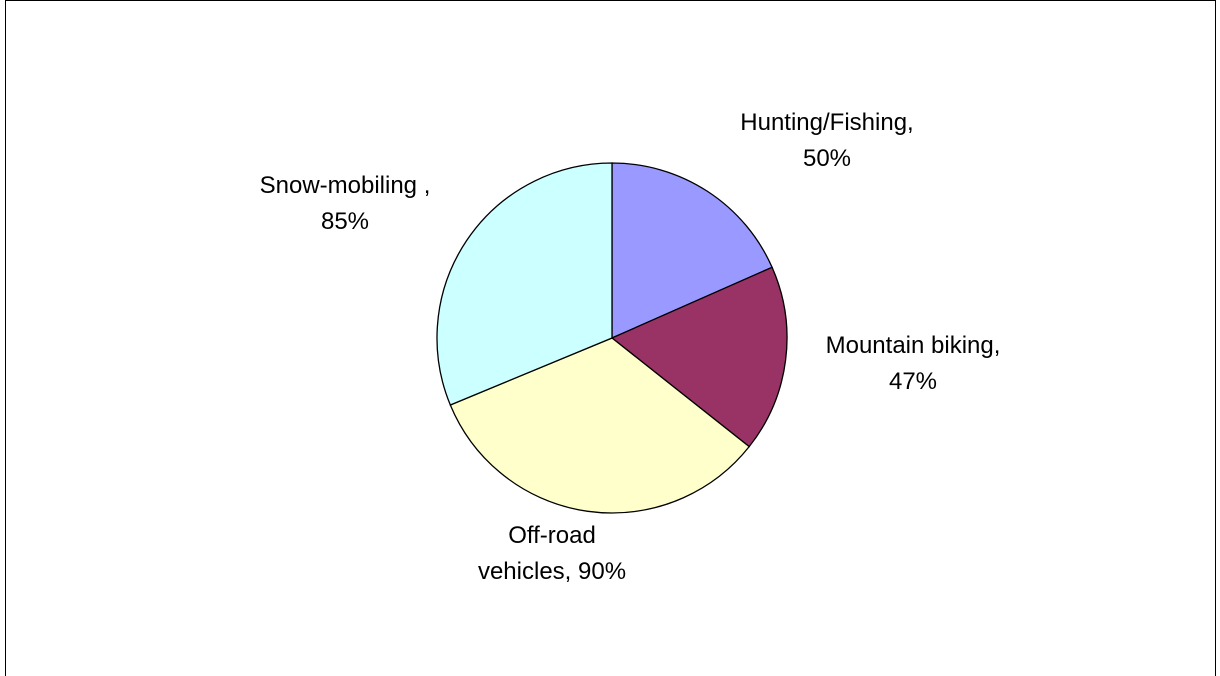 The height and width of the screenshot is (676, 1220). Describe the element at coordinates (913, 381) in the screenshot. I see `data-label-line: 47%` at that location.